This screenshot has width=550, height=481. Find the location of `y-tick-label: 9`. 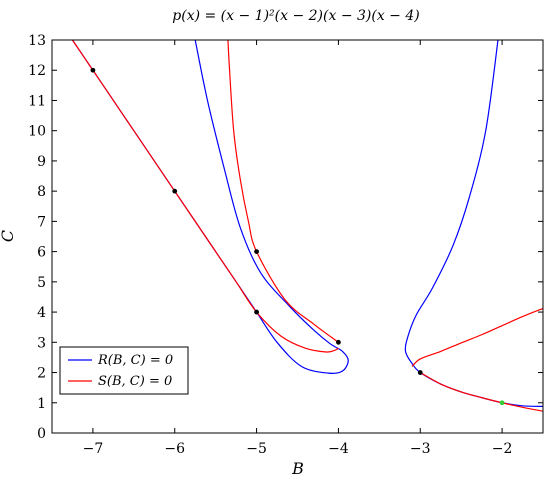

y-tick-label: 9 is located at coordinates (41, 162).